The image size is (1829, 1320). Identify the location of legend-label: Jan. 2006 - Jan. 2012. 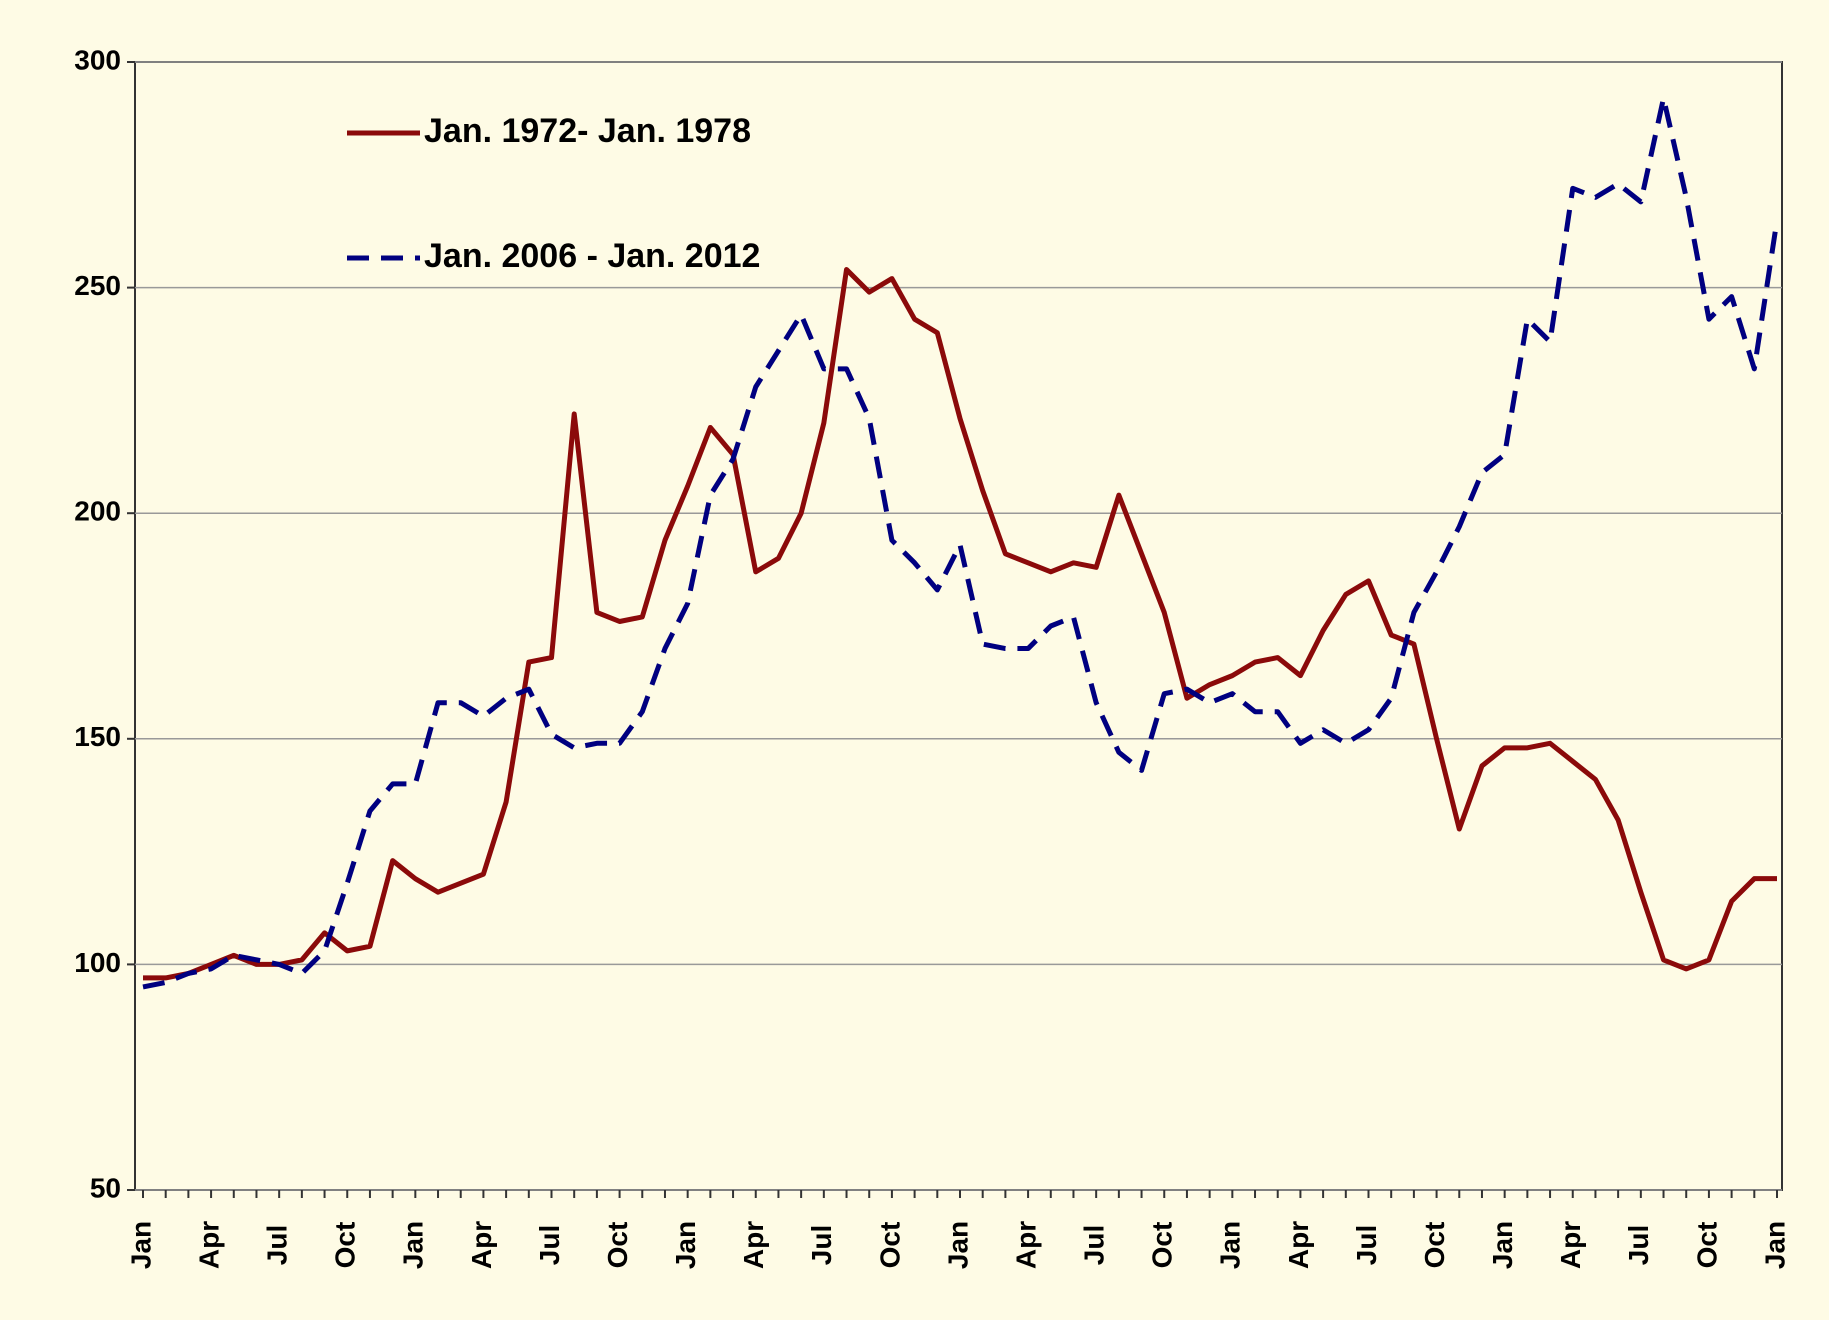
(592, 256).